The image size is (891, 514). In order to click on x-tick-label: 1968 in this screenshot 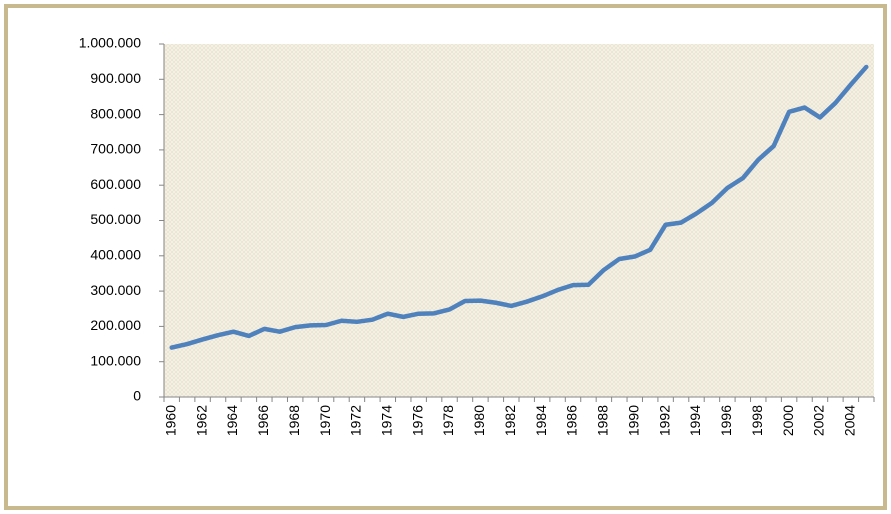, I will do `click(294, 420)`.